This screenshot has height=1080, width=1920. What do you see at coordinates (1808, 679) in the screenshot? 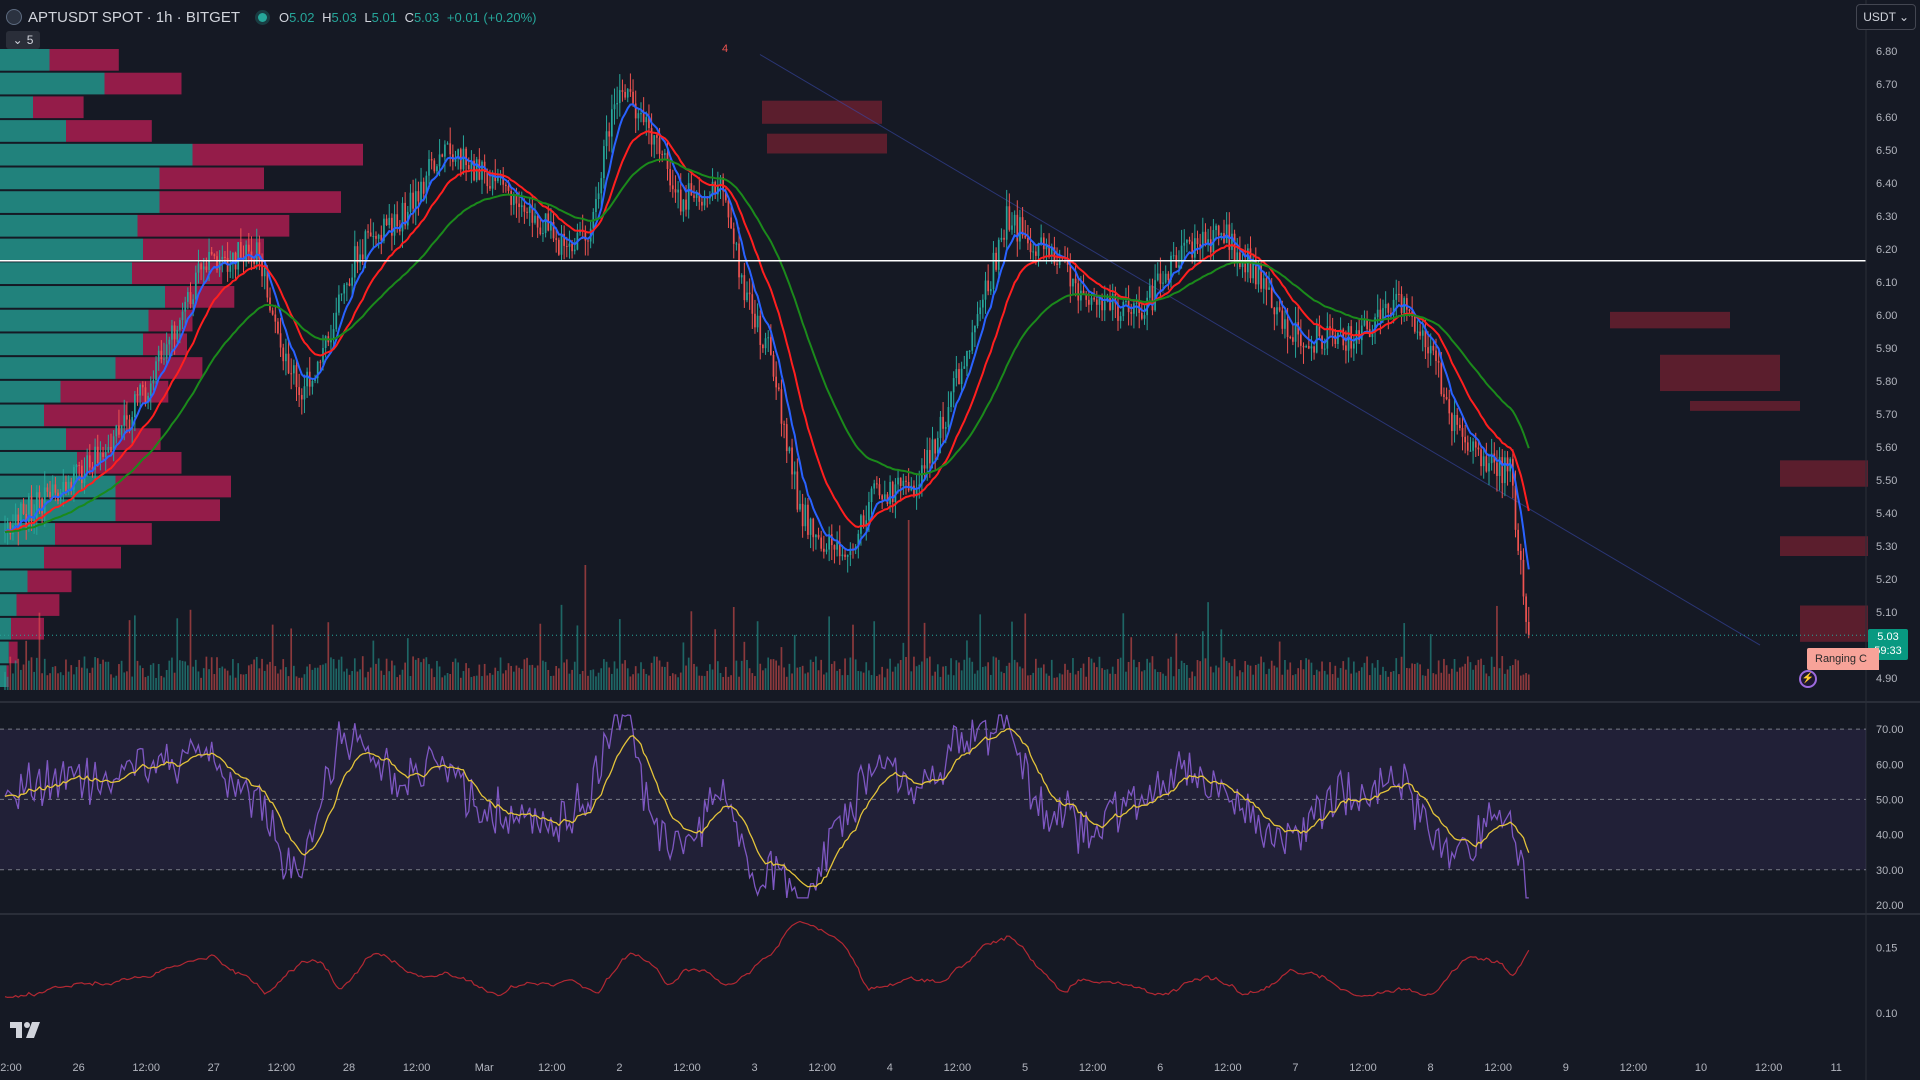
I see `flash-alert-icon: ⚡` at bounding box center [1808, 679].